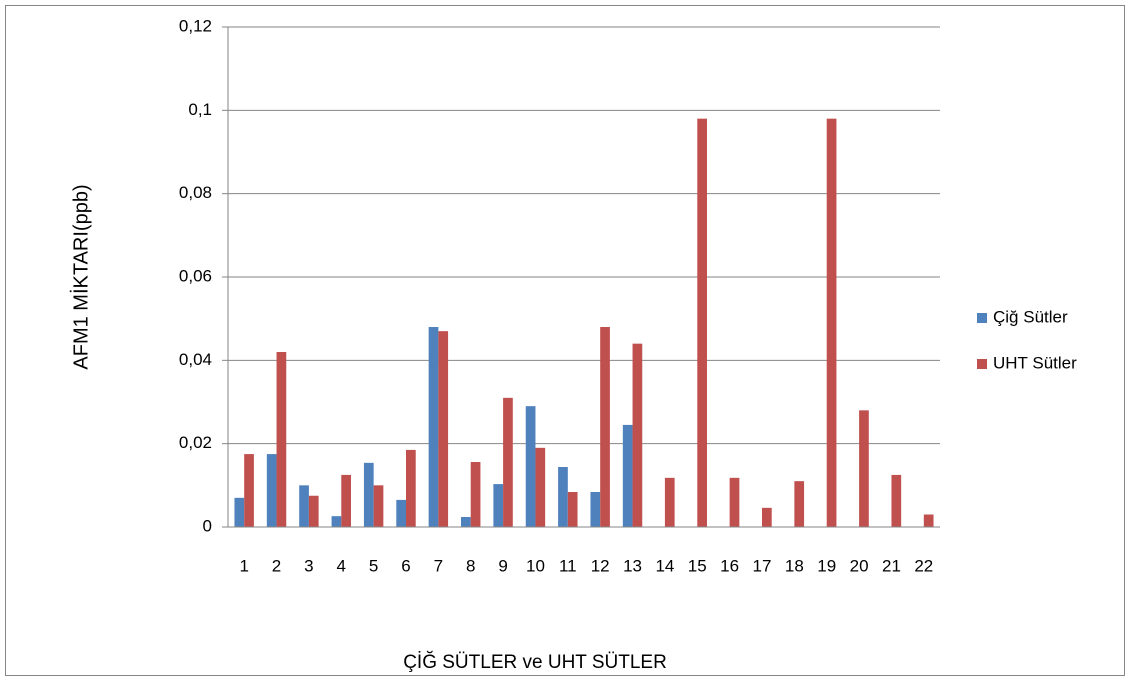 The width and height of the screenshot is (1131, 682). What do you see at coordinates (195, 25) in the screenshot?
I see `y-tick-label: 0,12` at bounding box center [195, 25].